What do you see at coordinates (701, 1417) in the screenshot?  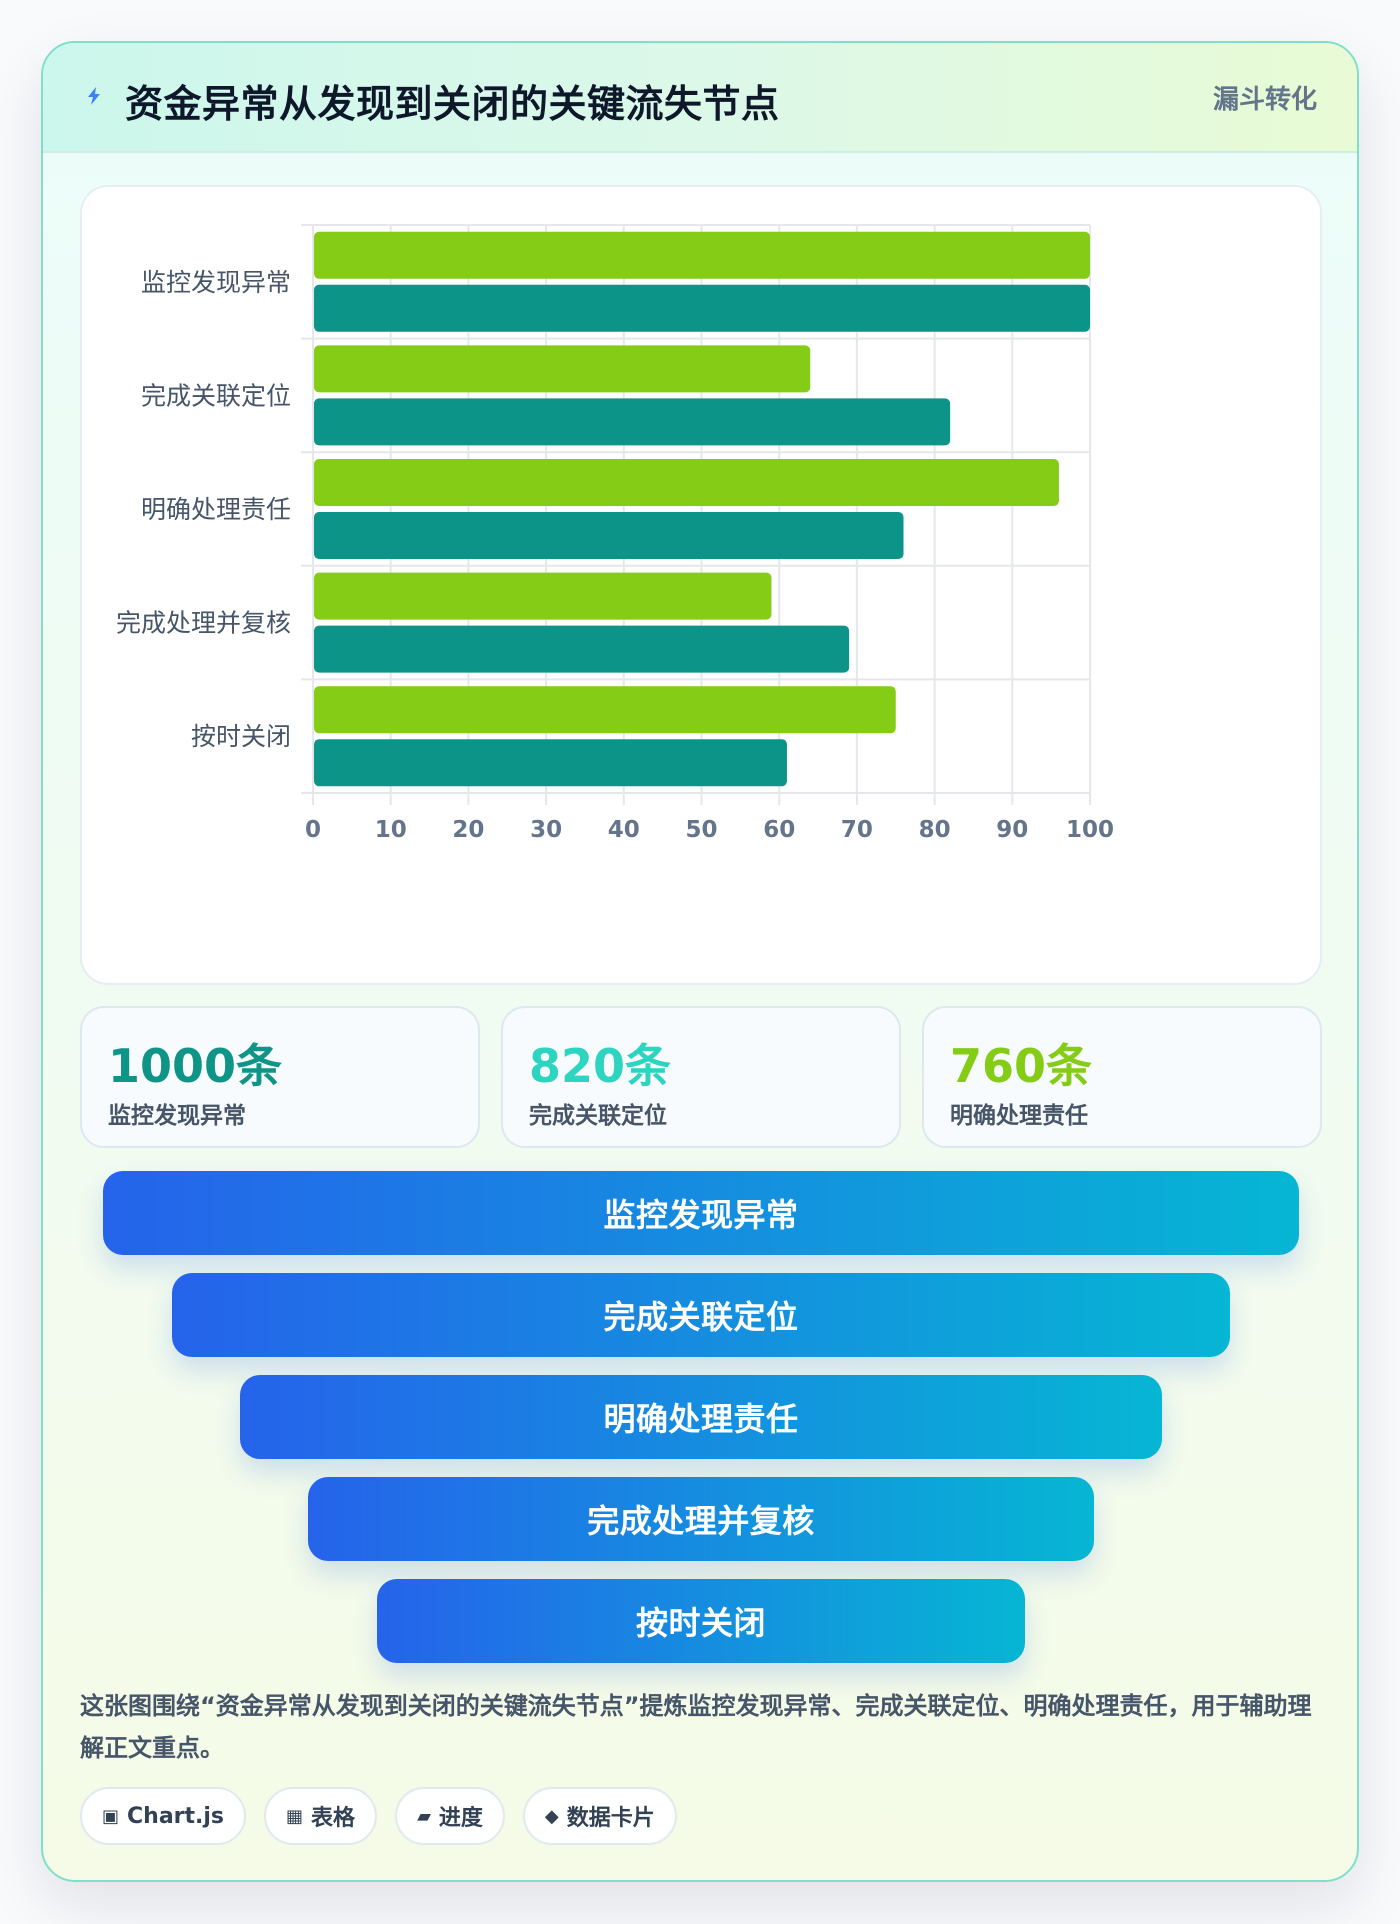 I see `funnel-step-3: 明确处理责任` at bounding box center [701, 1417].